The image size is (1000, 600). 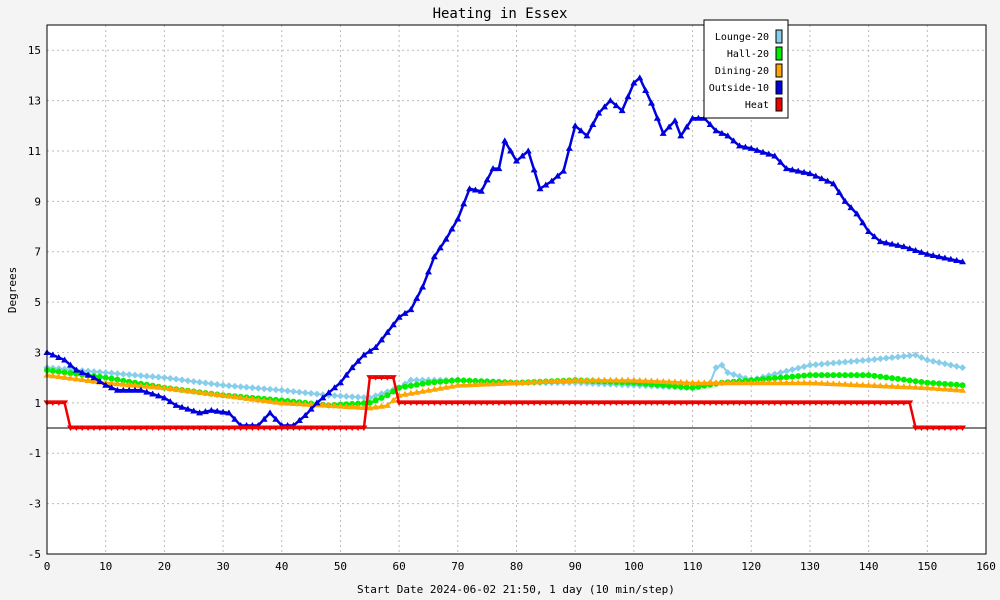 What do you see at coordinates (739, 88) in the screenshot?
I see `legend-label: Outside-10` at bounding box center [739, 88].